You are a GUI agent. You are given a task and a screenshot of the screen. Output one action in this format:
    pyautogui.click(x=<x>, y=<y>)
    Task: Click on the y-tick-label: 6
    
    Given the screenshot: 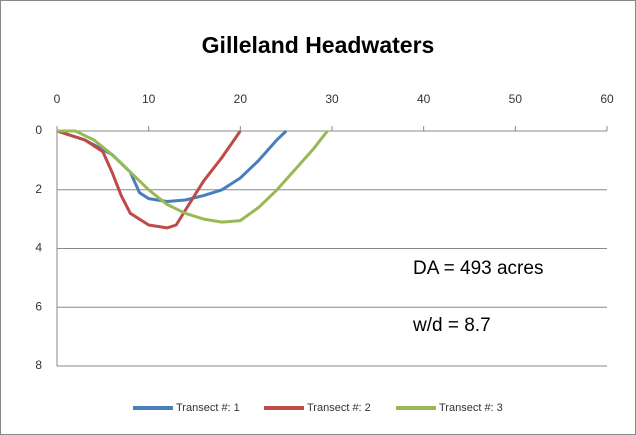 What is the action you would take?
    pyautogui.click(x=38, y=306)
    